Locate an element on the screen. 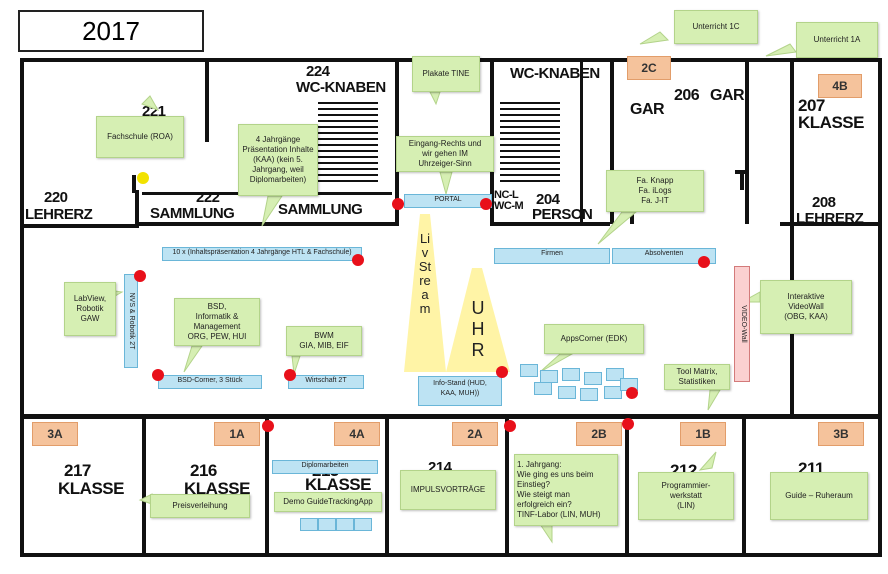 This screenshot has height=574, width=888. stand-nvs-robotik: NVS & Robotik 2T is located at coordinates (131, 321).